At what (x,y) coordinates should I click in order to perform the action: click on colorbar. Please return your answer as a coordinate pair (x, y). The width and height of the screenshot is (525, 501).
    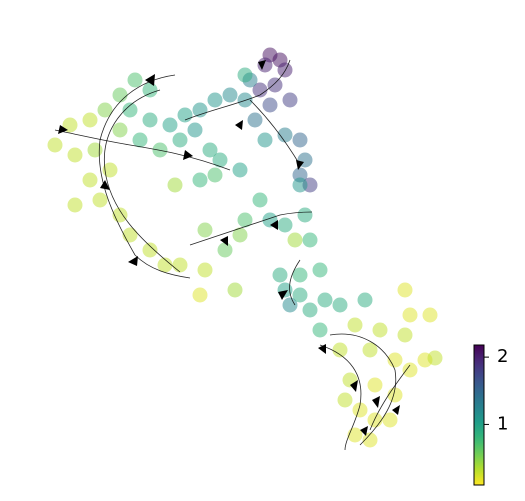
    Looking at the image, I should click on (479, 415).